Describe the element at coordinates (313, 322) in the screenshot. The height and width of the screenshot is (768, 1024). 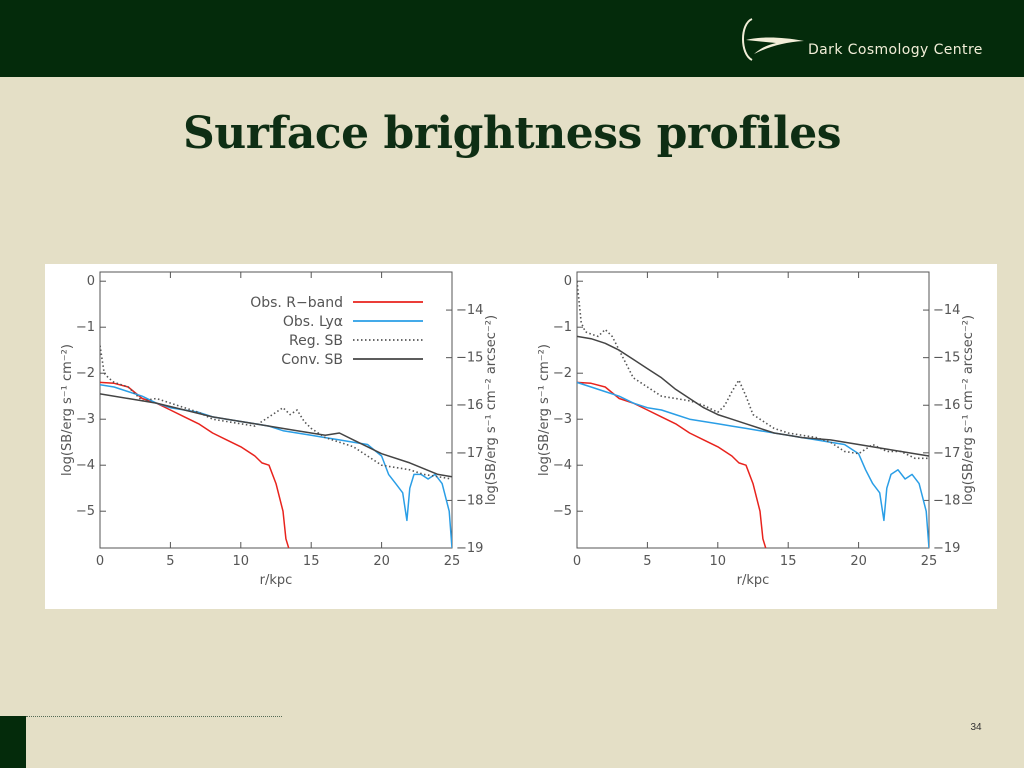
I see `legend-label: Obs. Lyα` at that location.